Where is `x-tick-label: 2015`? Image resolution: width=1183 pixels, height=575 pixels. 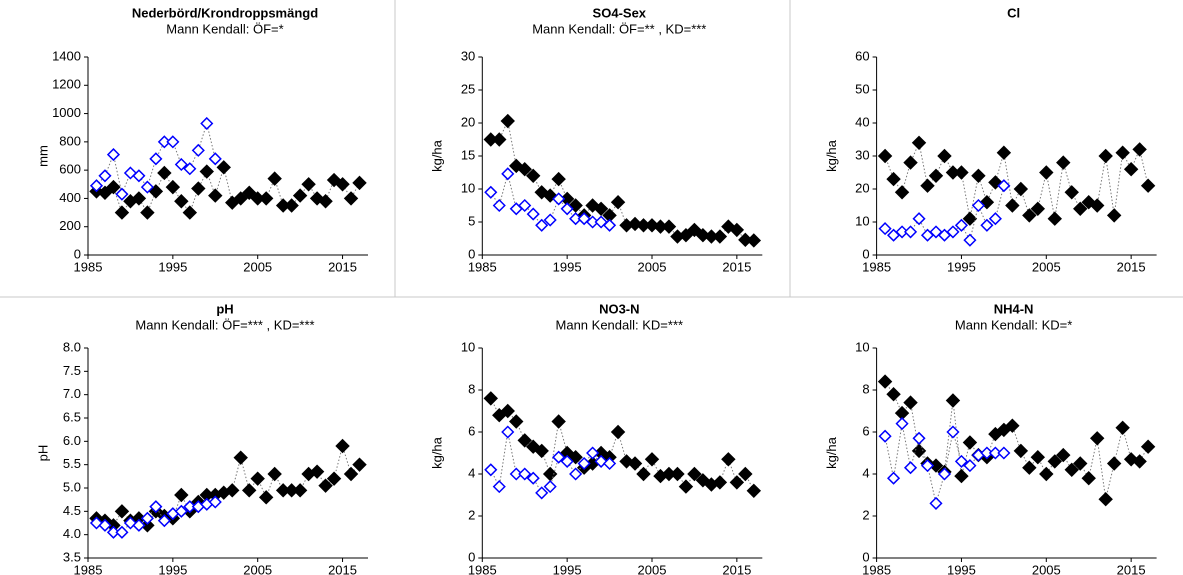
x-tick-label: 2015 is located at coordinates (1131, 568).